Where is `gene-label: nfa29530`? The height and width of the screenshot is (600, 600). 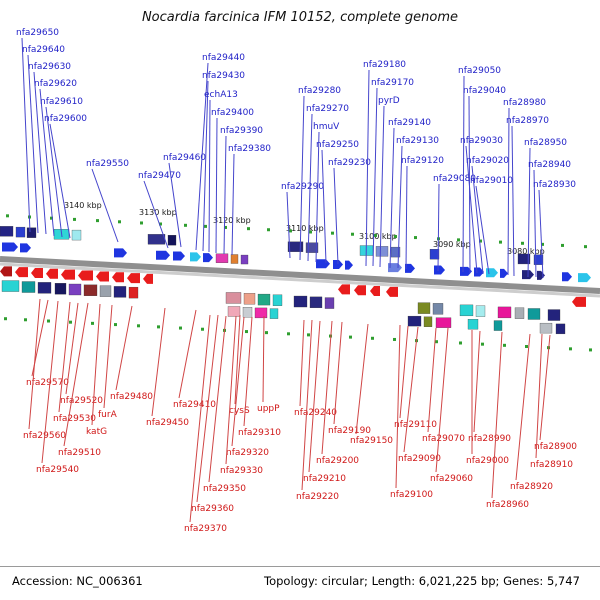
gene-label: nfa29530 is located at coordinates (74, 419).